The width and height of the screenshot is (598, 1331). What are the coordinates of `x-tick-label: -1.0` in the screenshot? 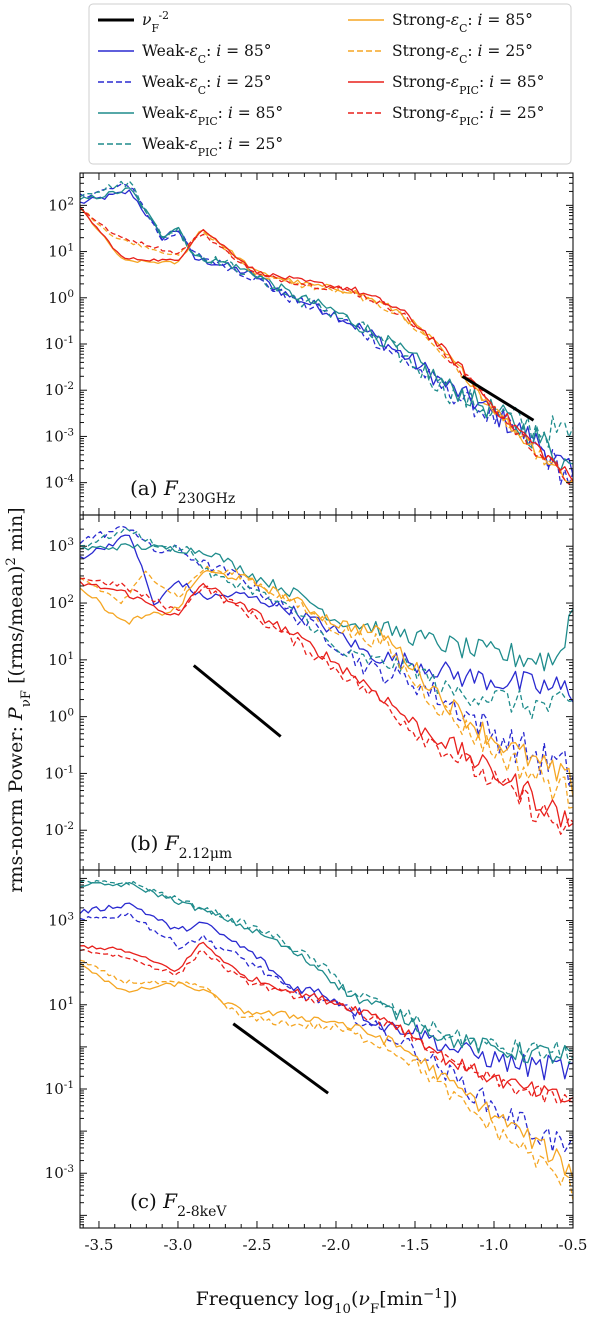 It's located at (494, 1245).